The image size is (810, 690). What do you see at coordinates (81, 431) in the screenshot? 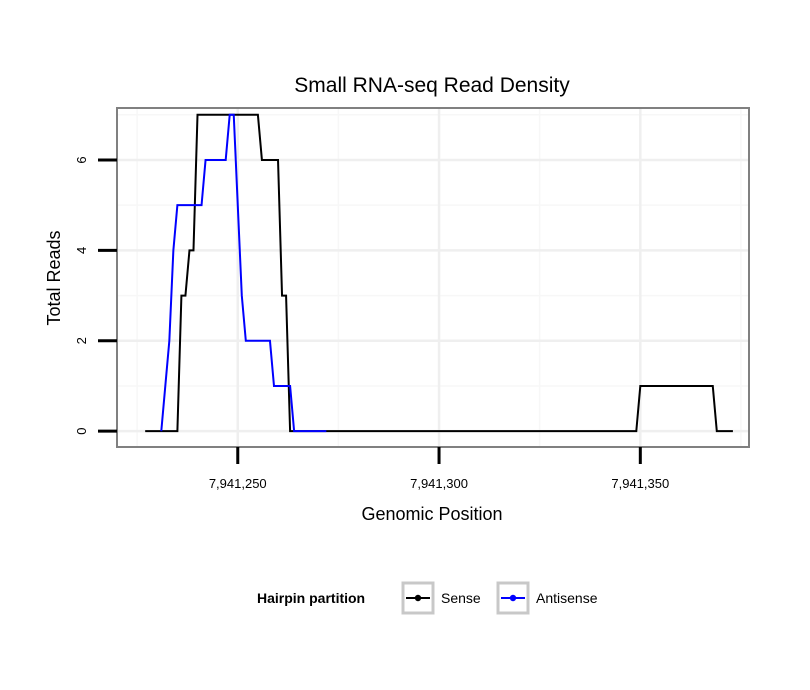
I see `y-tick-label: 0` at bounding box center [81, 431].